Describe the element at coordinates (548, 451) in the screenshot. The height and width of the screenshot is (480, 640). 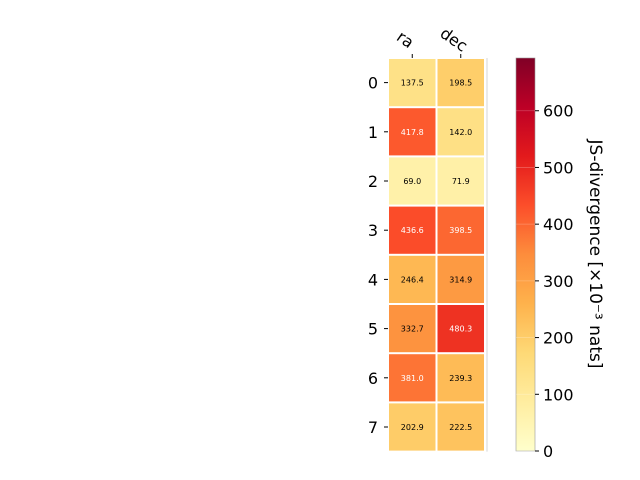
I see `colorbar-tick-label: 0` at that location.